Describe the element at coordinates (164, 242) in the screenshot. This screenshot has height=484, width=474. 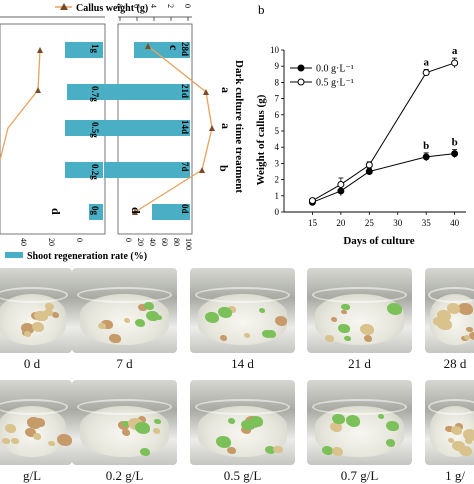
I see `bottom-tick-label-right: 60` at that location.